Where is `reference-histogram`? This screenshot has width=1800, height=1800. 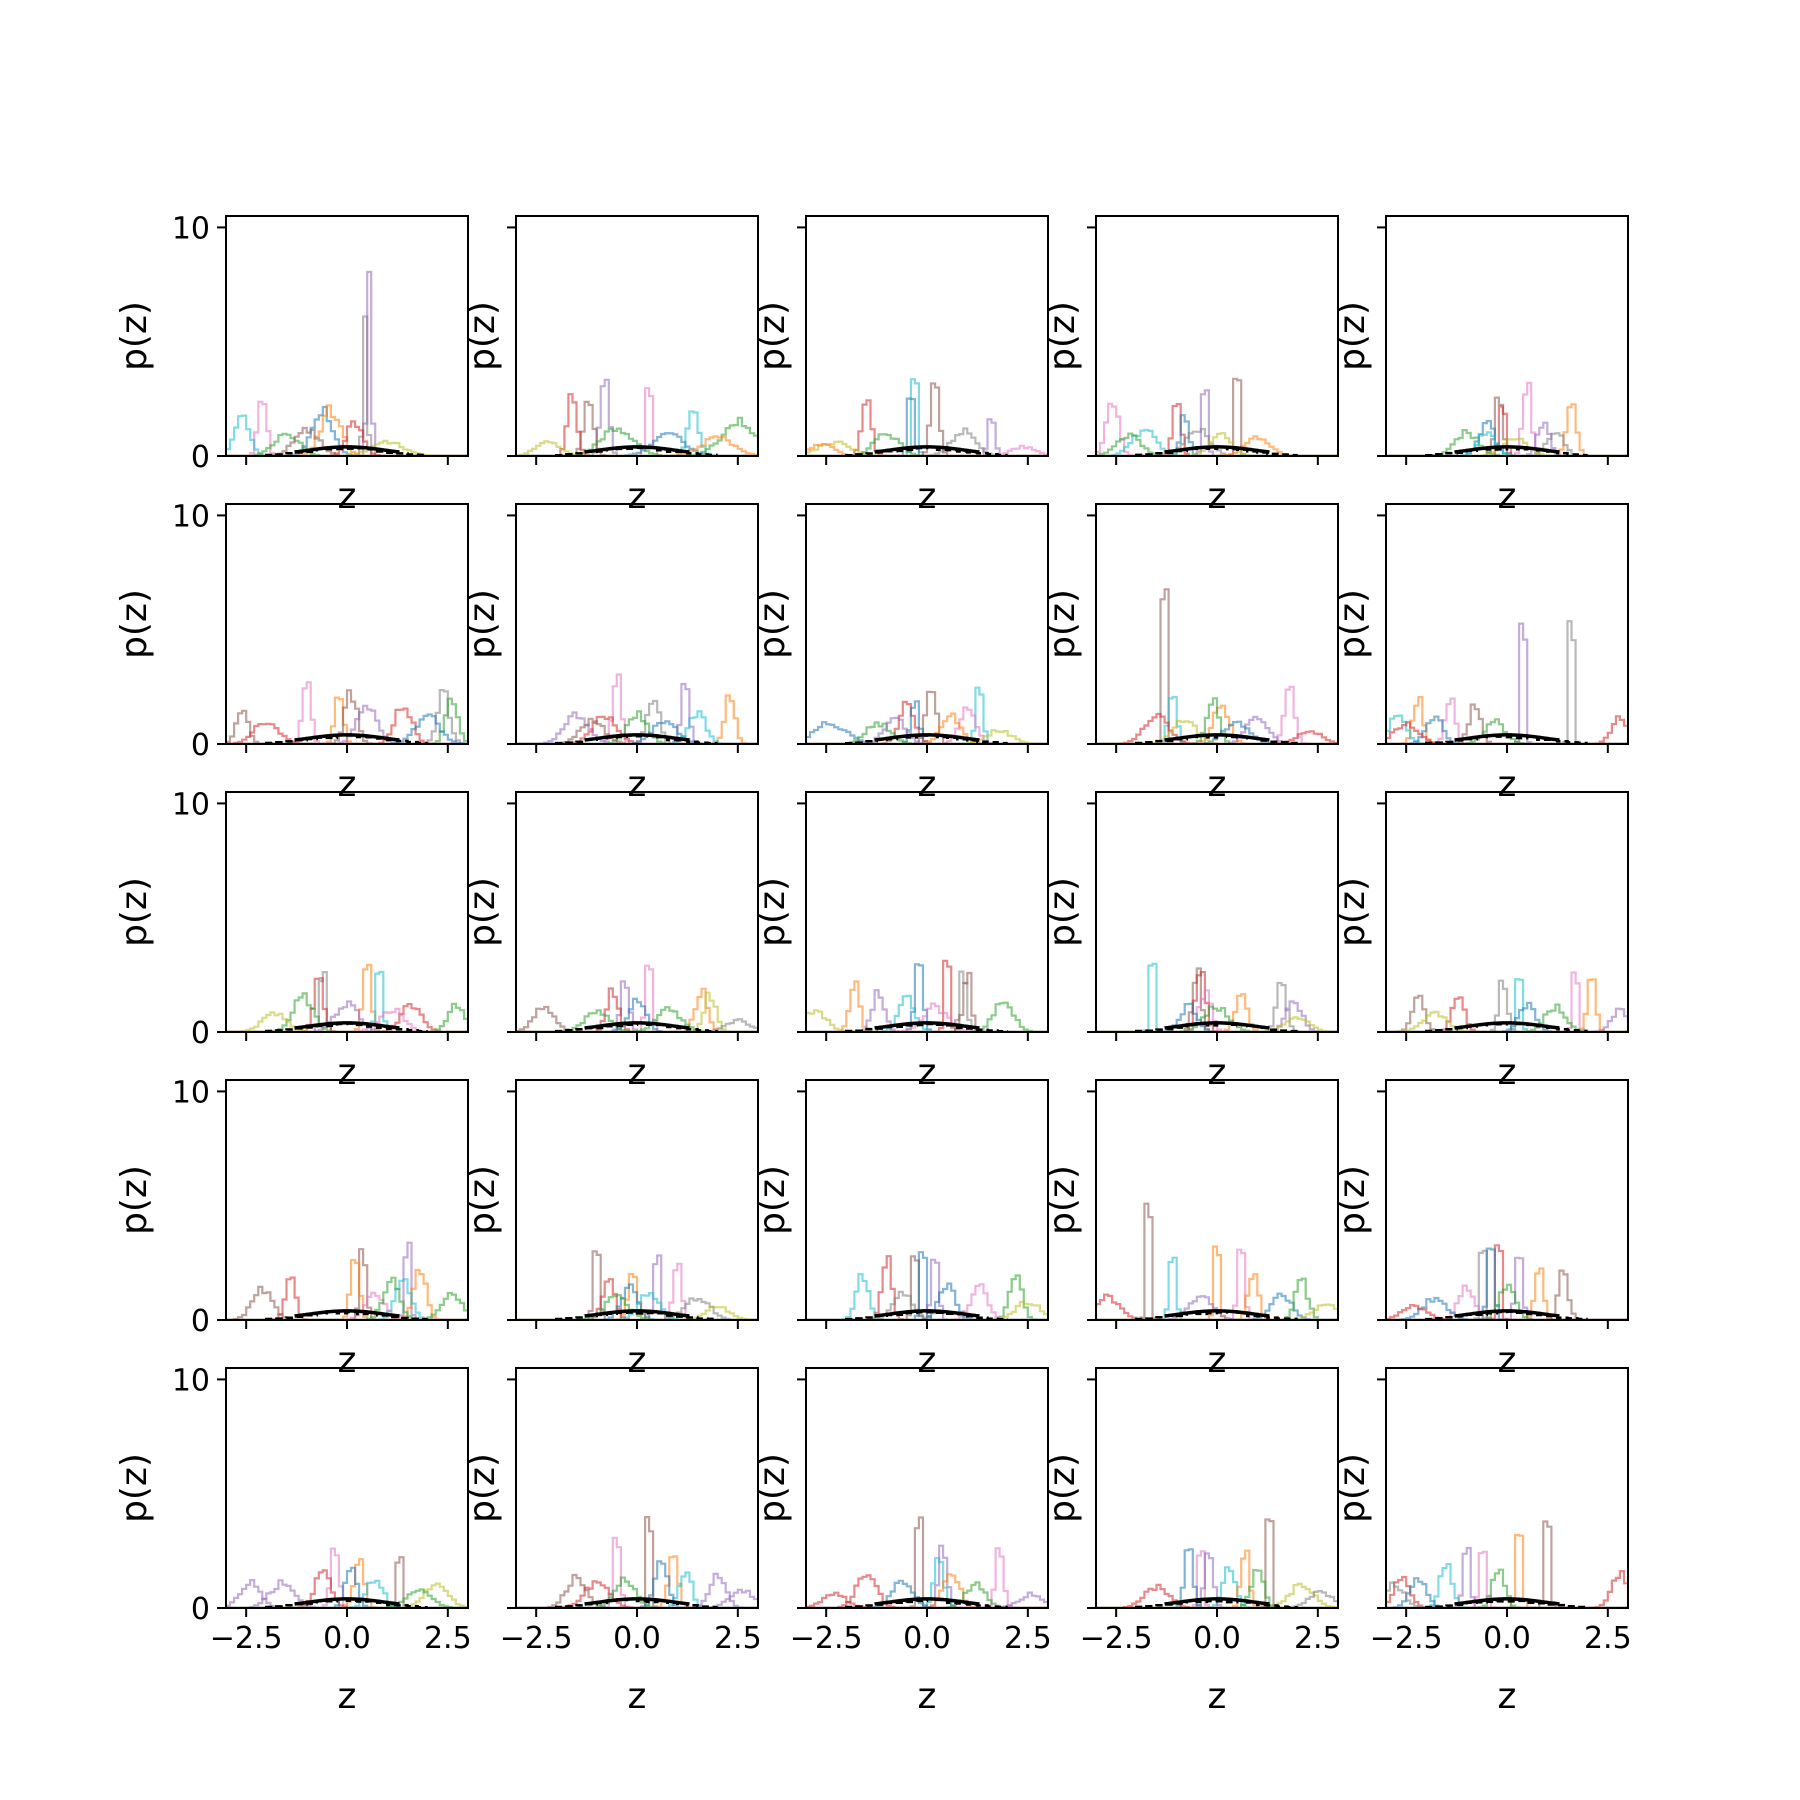
reference-histogram is located at coordinates (1216, 1315).